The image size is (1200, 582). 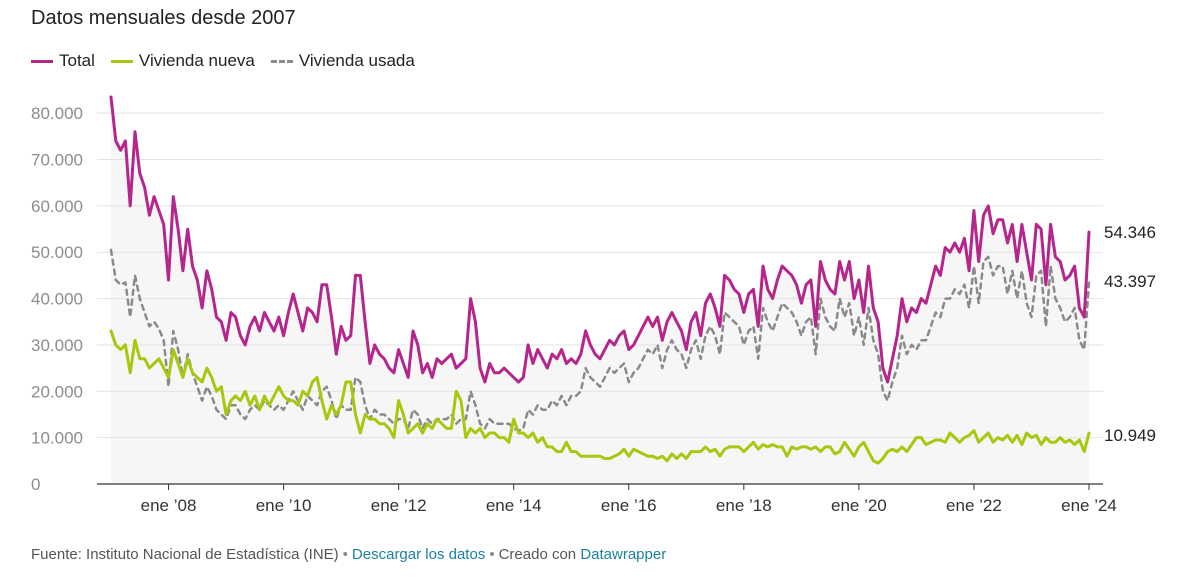 I want to click on x-tick-label: ene ’22, so click(x=974, y=505).